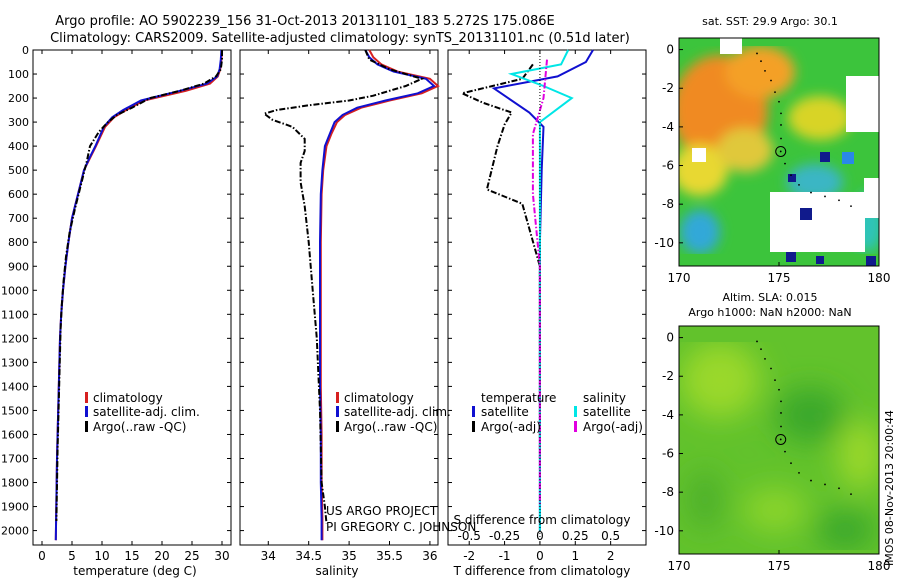  Describe the element at coordinates (469, 536) in the screenshot. I see `s-tick-label: -0.5` at that location.